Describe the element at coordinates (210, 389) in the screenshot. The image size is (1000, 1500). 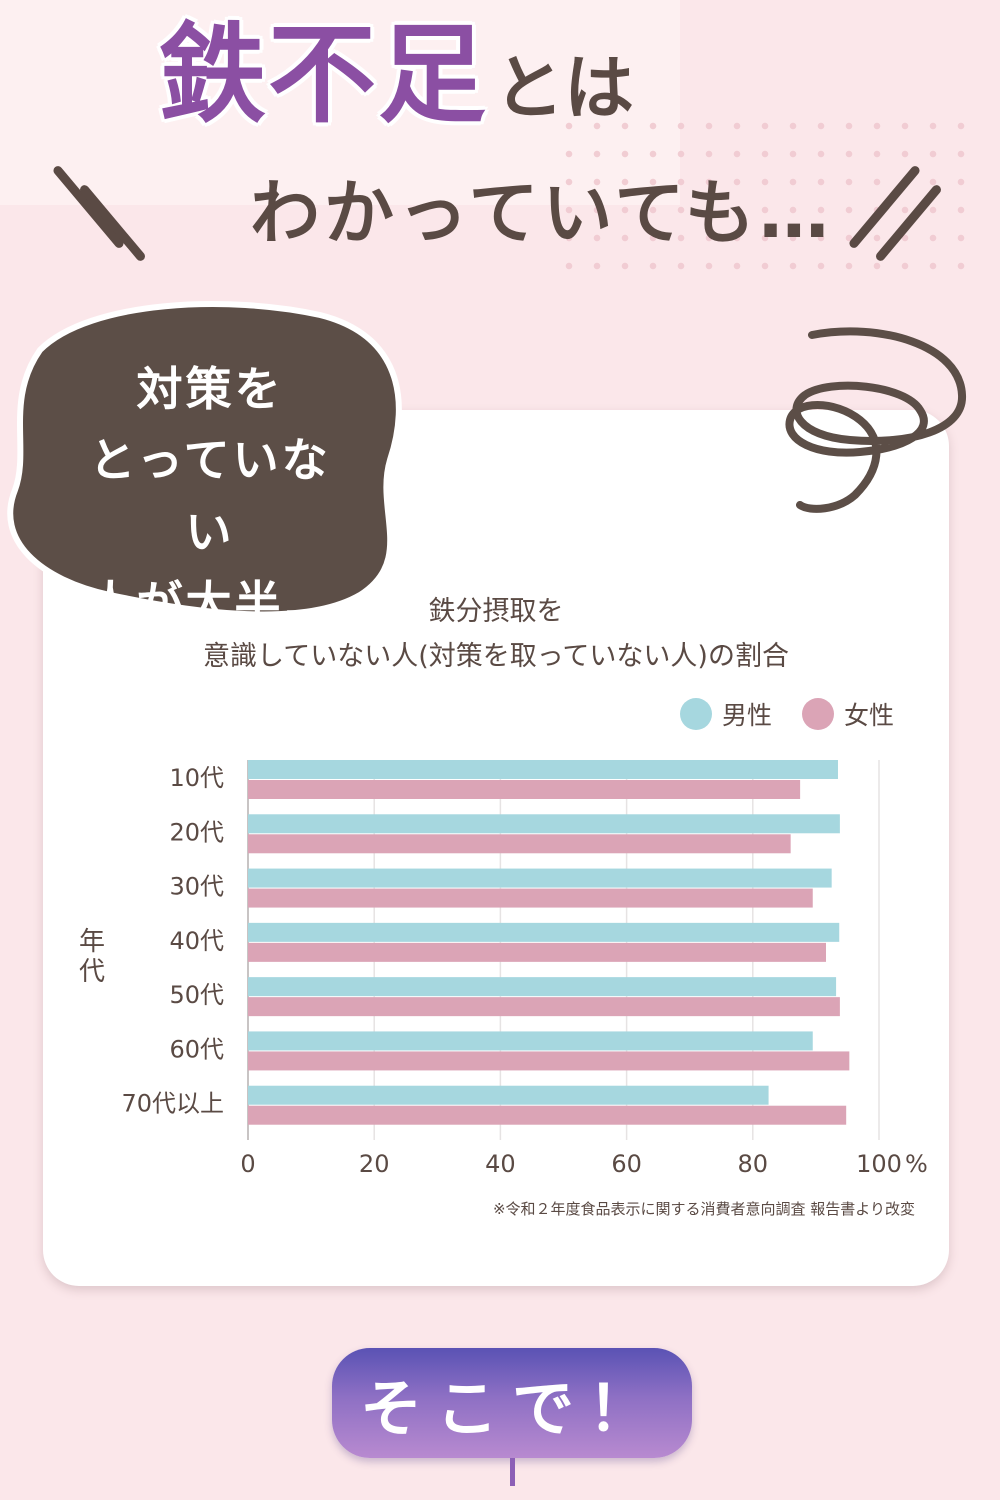
I see `bubble-line-1: 対策を` at that location.